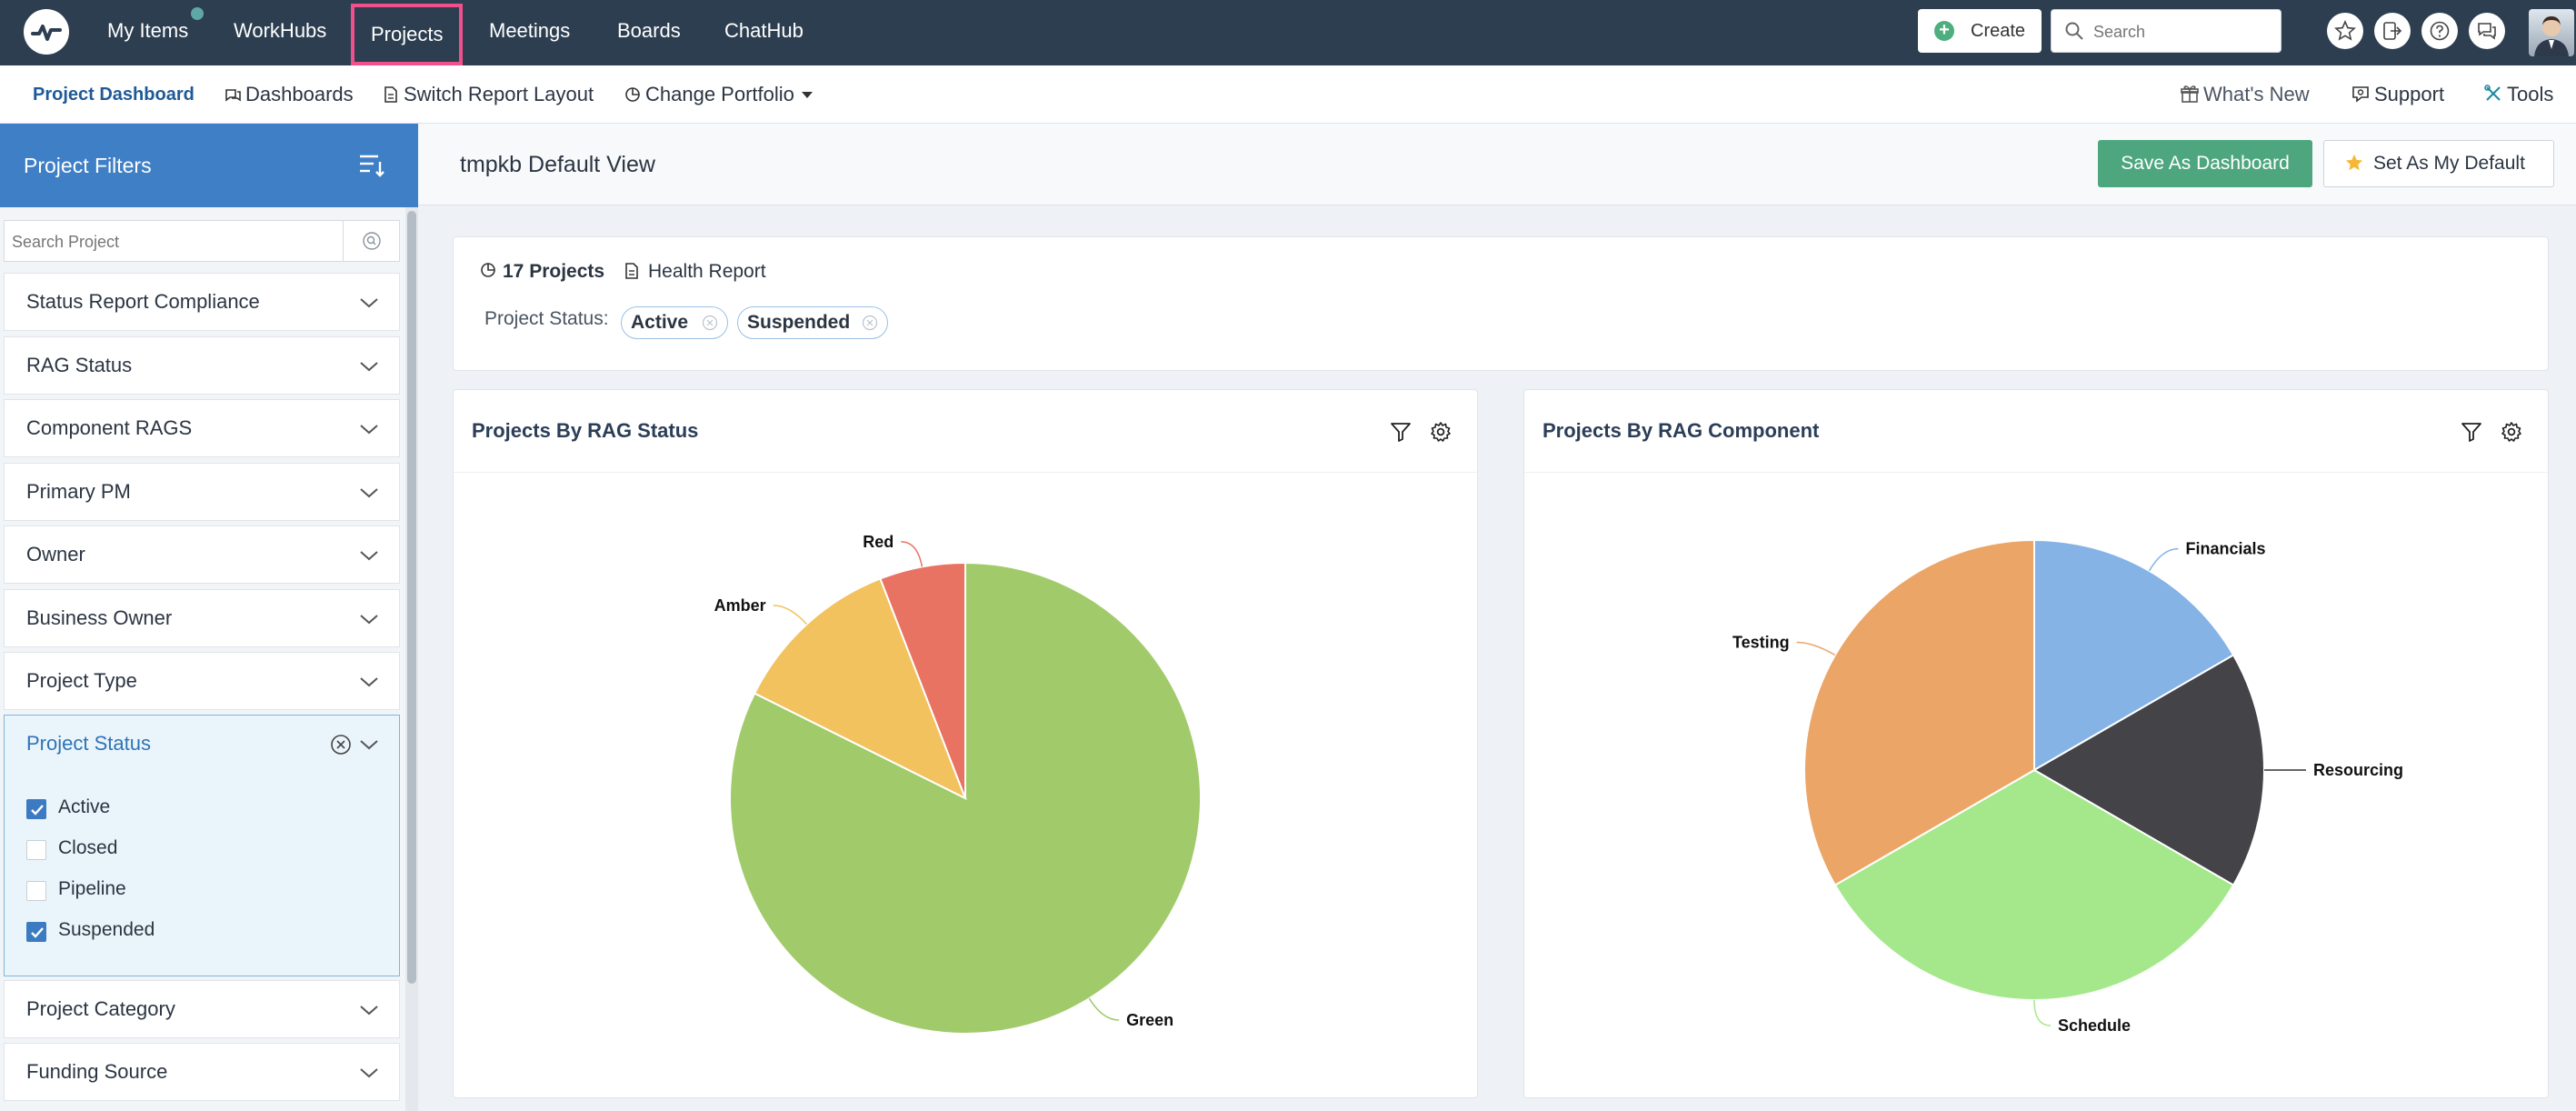 This screenshot has height=1111, width=2576. Describe the element at coordinates (1816, 648) in the screenshot. I see `pie-connector-testing` at that location.